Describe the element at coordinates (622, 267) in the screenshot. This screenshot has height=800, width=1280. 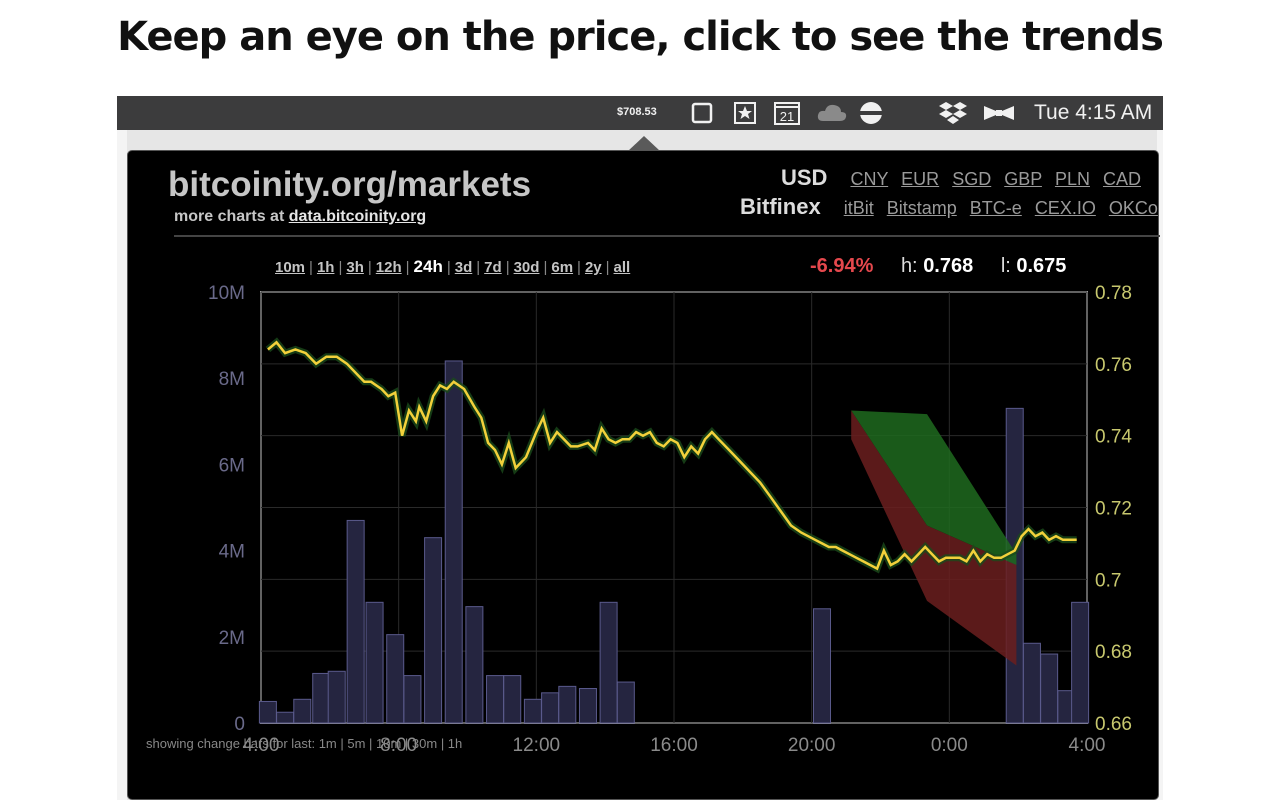
I see `period-all: all` at that location.